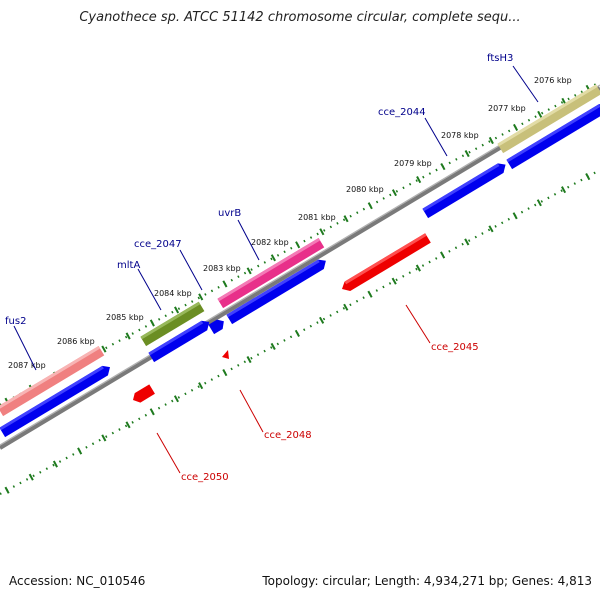 This screenshot has width=600, height=600. I want to click on scale-label-2077: 2077 kbp, so click(507, 108).